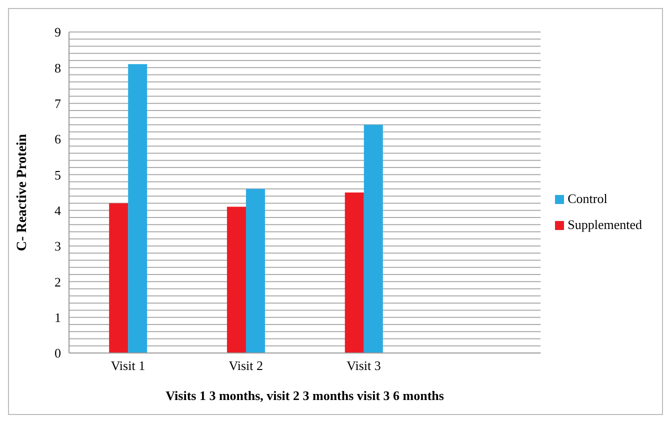  Describe the element at coordinates (245, 366) in the screenshot. I see `x-tick-label: Visit 2` at that location.